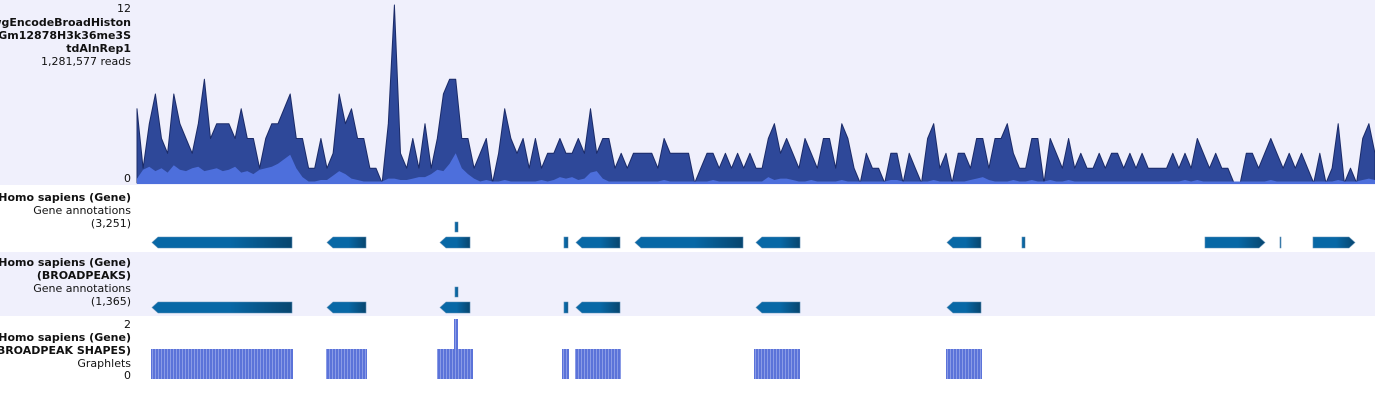 The image size is (1375, 408). What do you see at coordinates (65, 262) in the screenshot?
I see `broadpeaks-track-title-1: Homo sapiens (Gene)` at bounding box center [65, 262].